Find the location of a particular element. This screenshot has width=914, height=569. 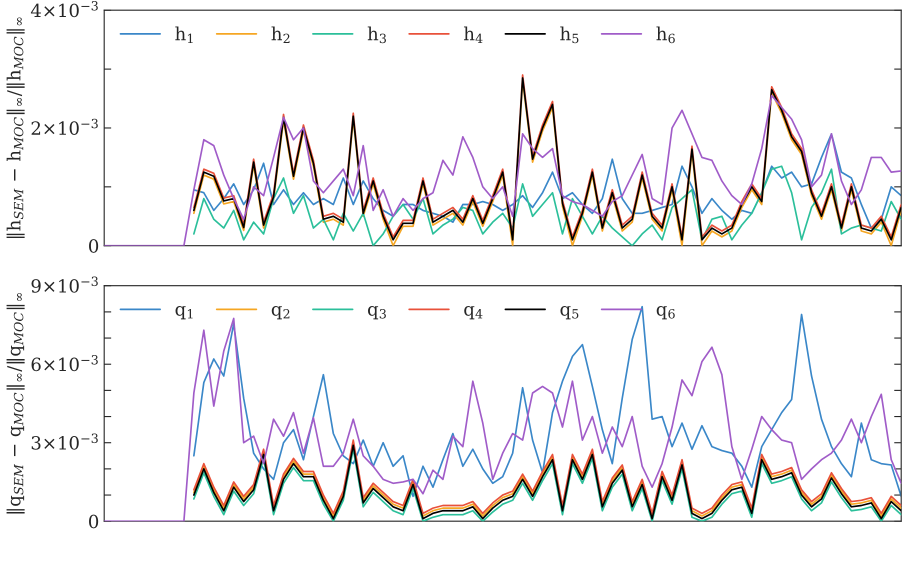

legend-label: h$_{5}$ is located at coordinates (569, 35).